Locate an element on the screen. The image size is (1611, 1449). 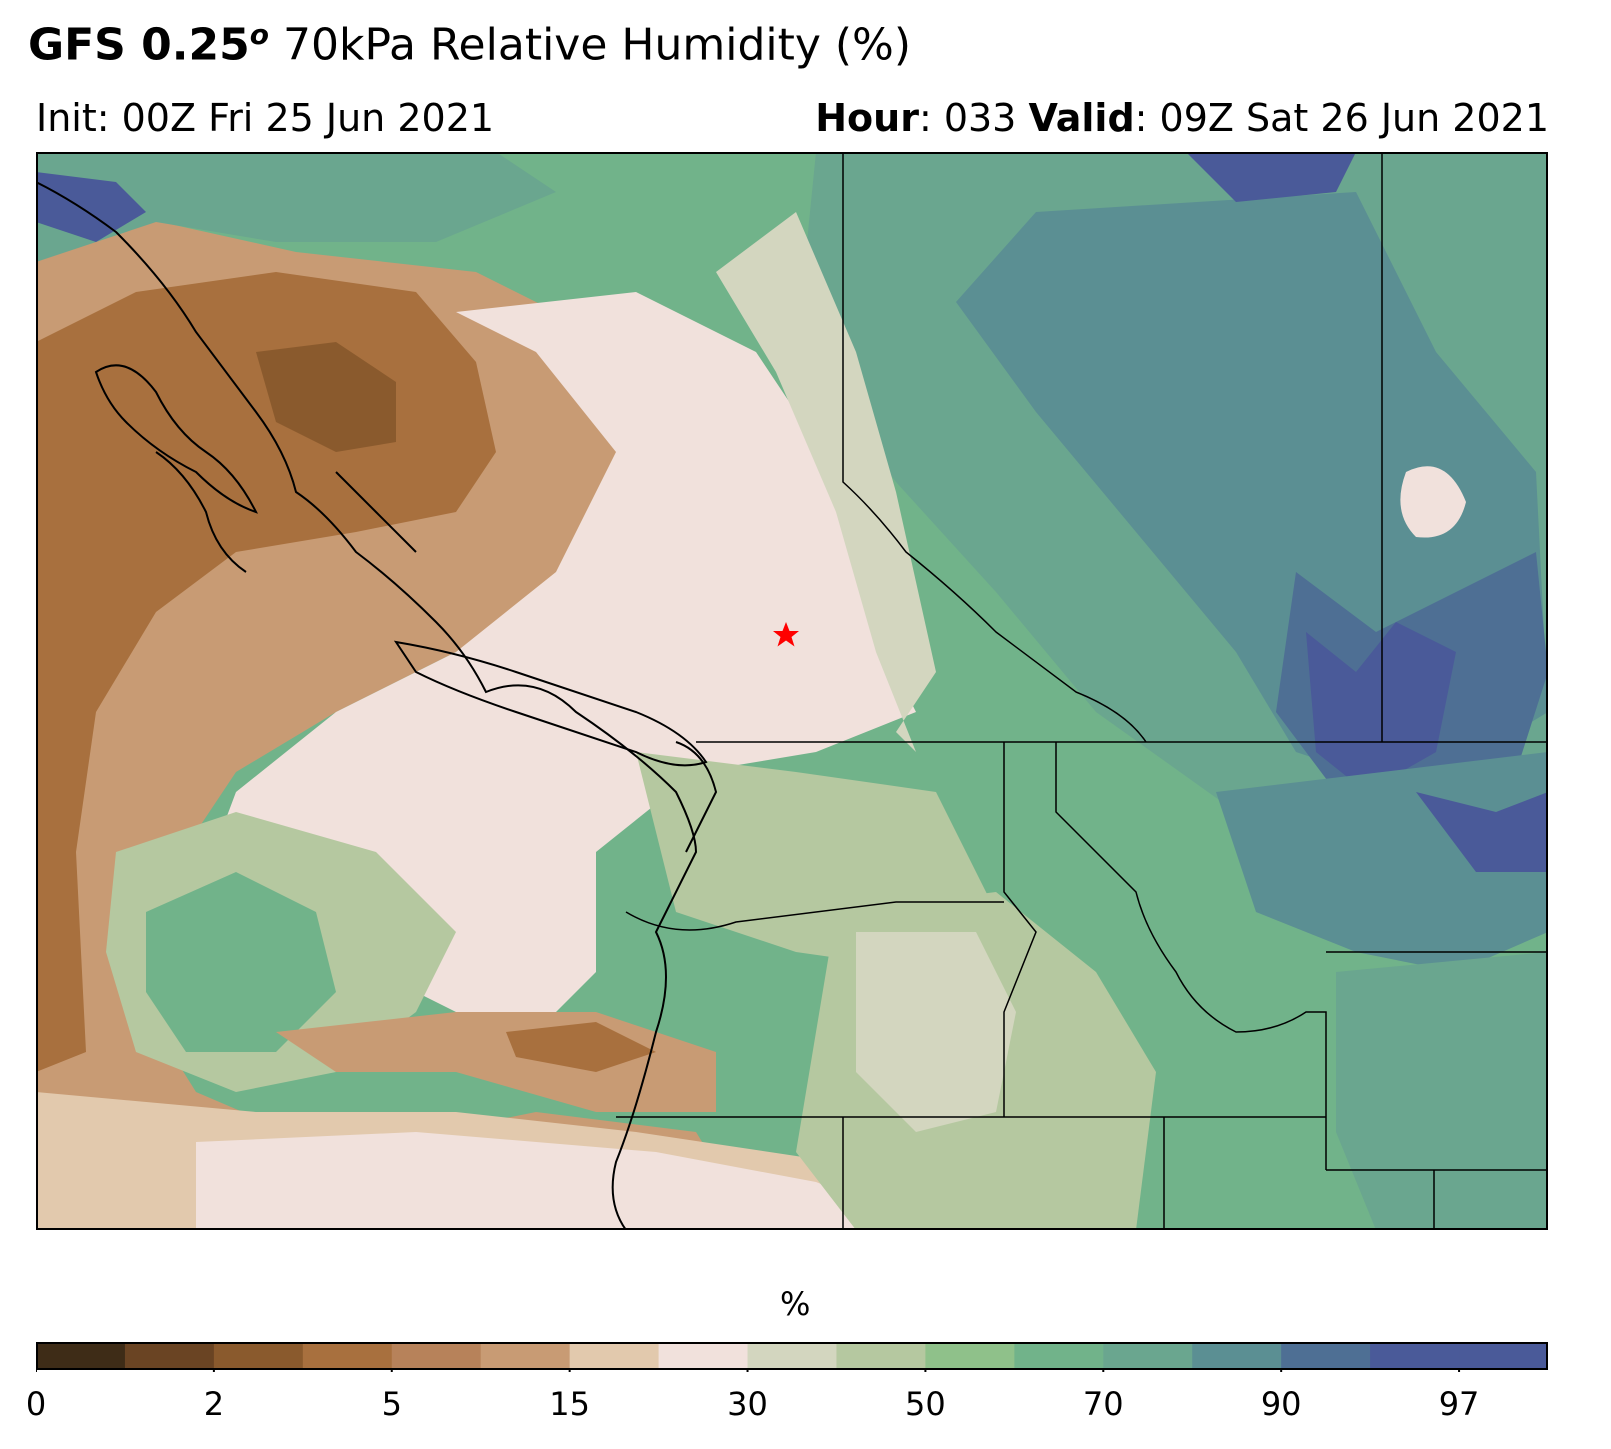
valid-time: Hour: 033 Valid: 09Z Sat 26 Jun 2021 is located at coordinates (1182, 118).